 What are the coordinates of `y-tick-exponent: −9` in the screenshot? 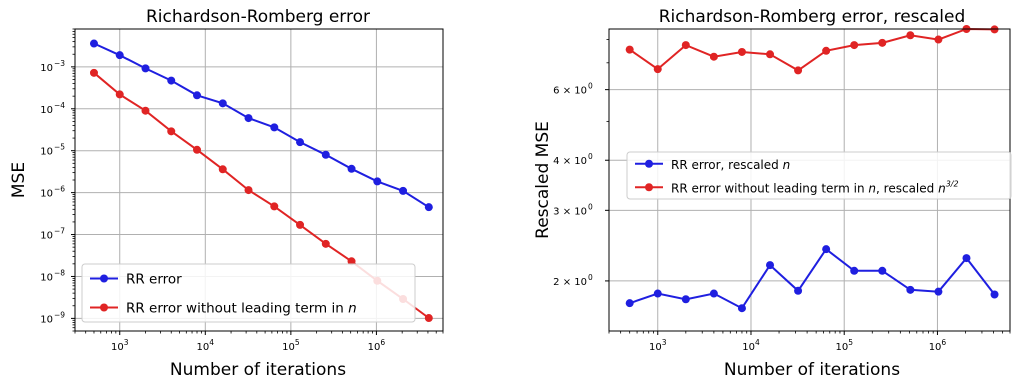 It's located at (59, 314).